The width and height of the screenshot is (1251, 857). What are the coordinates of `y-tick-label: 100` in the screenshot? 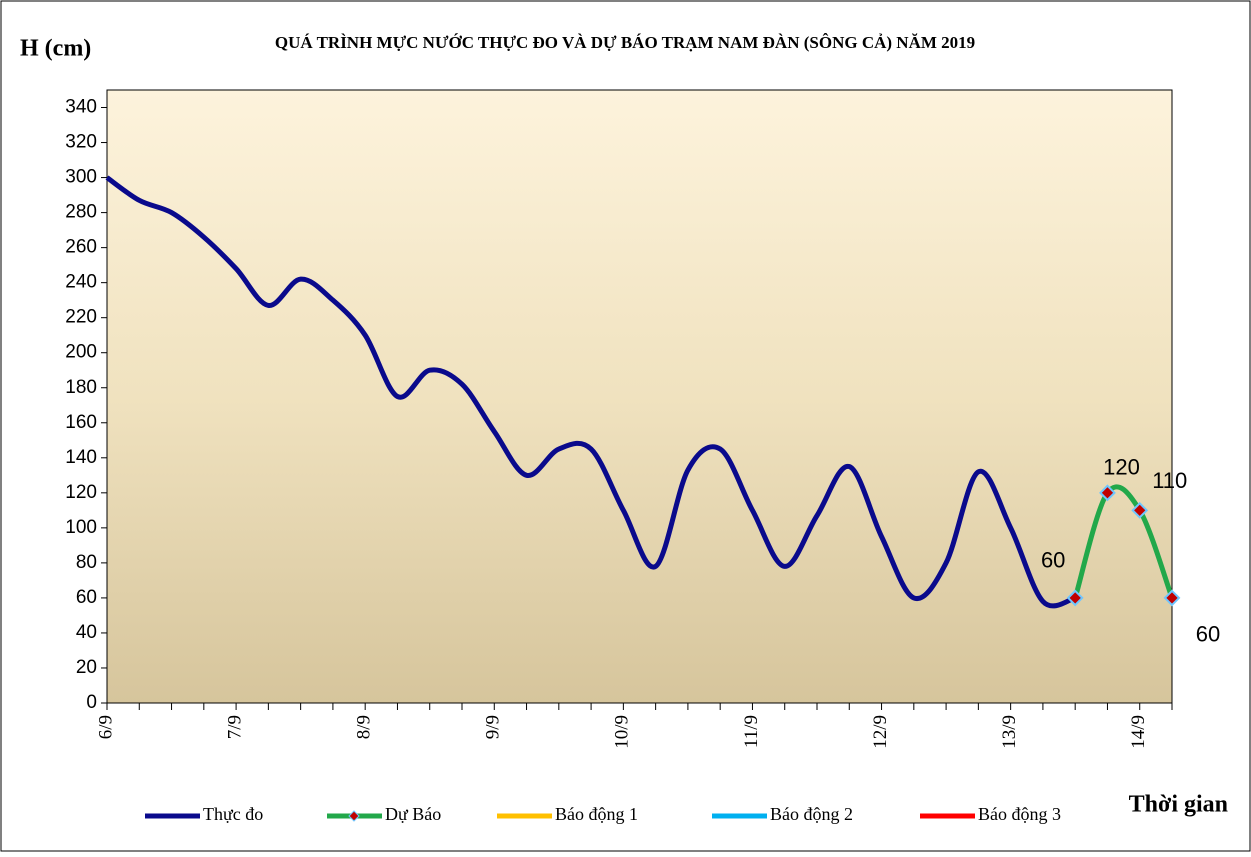 It's located at (81, 527).